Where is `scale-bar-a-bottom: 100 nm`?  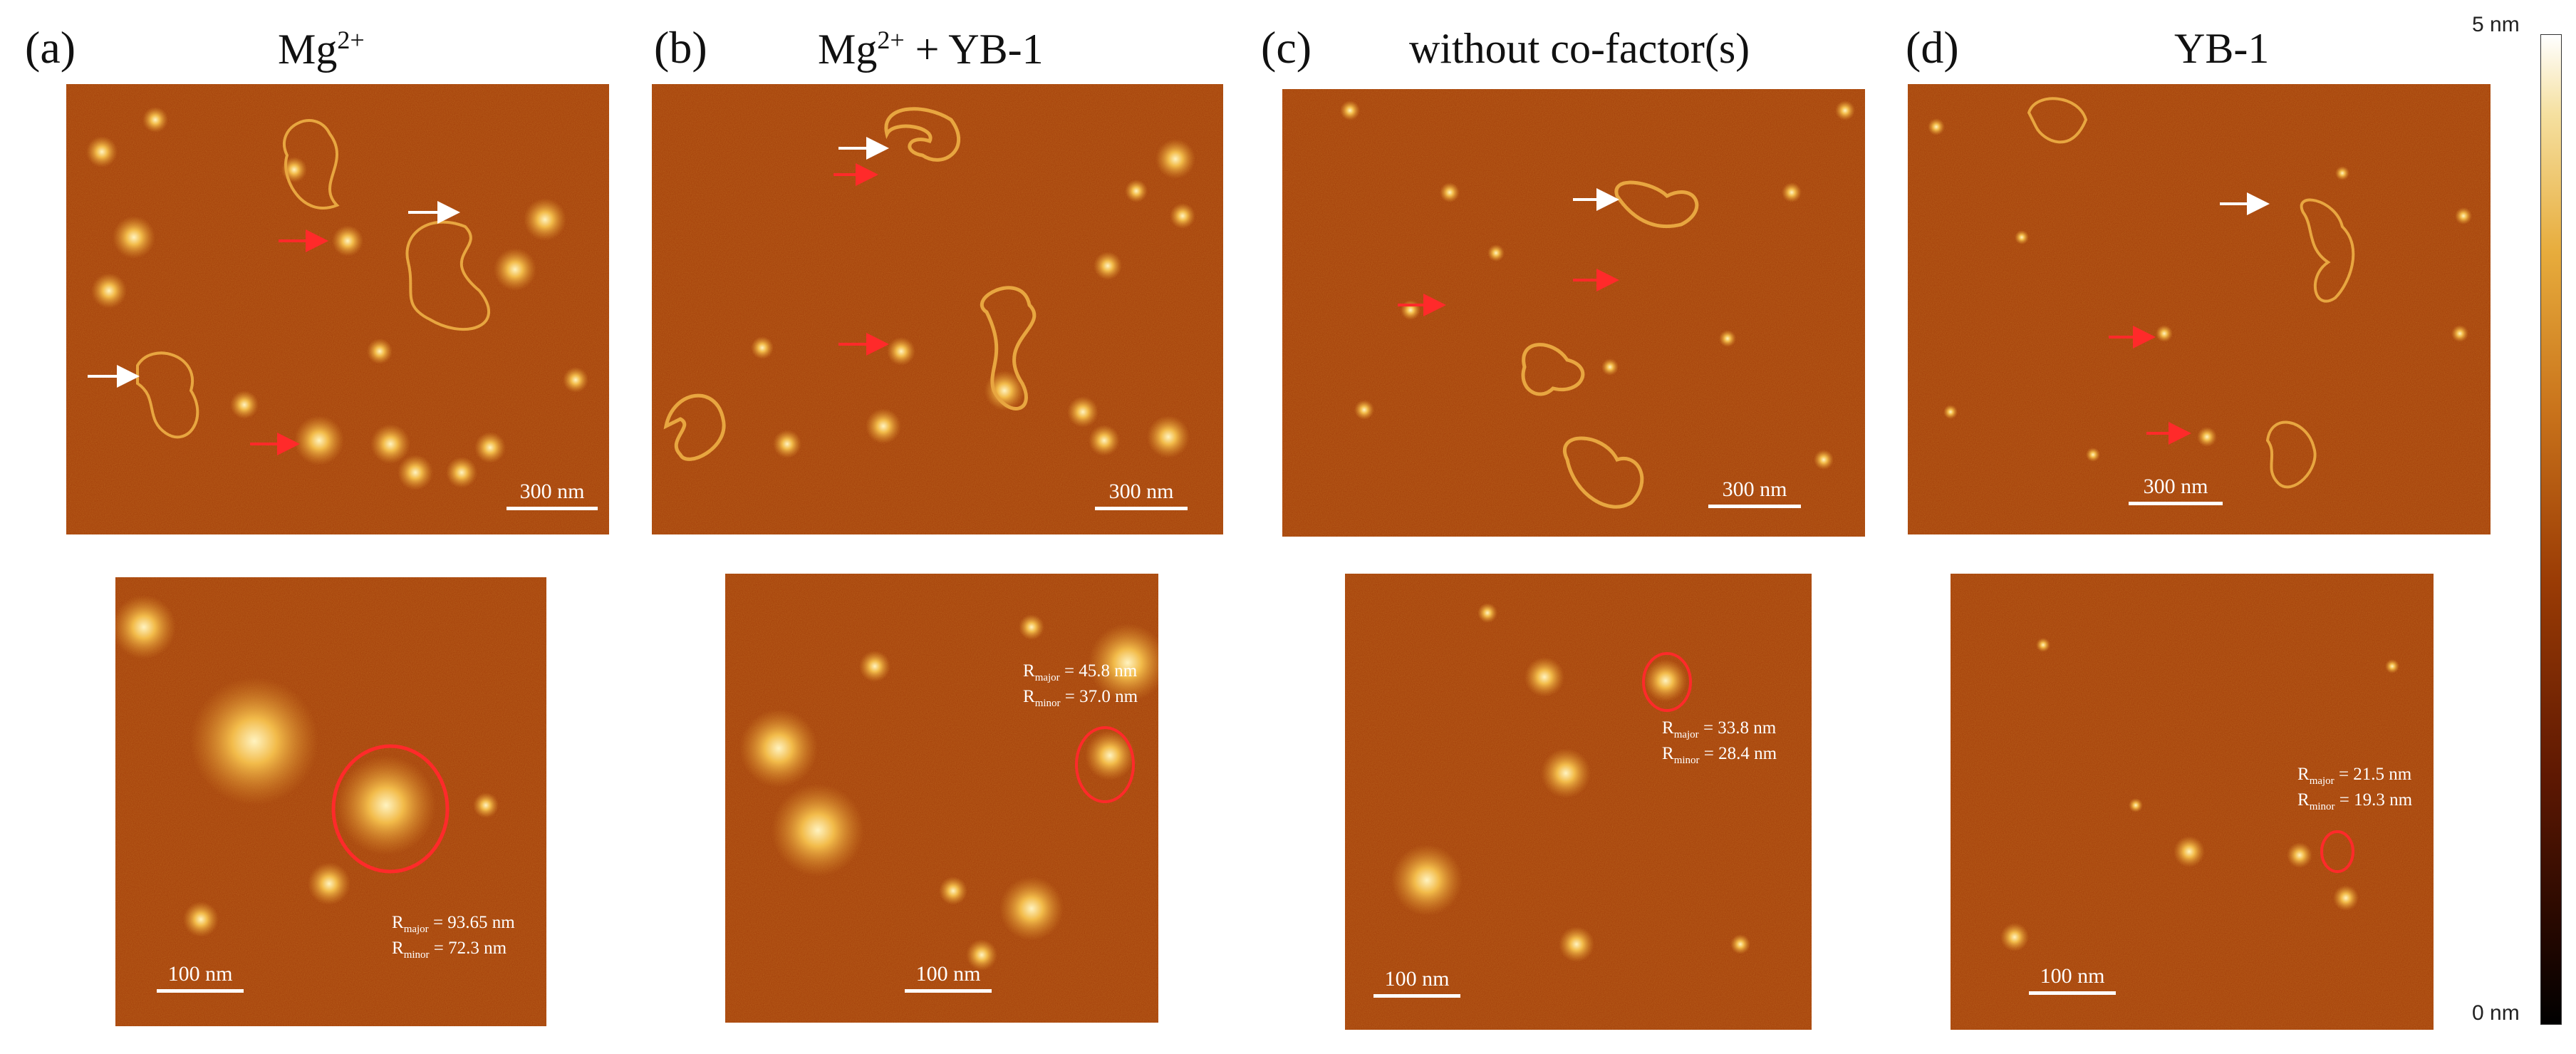
scale-bar-a-bottom: 100 nm is located at coordinates (200, 978).